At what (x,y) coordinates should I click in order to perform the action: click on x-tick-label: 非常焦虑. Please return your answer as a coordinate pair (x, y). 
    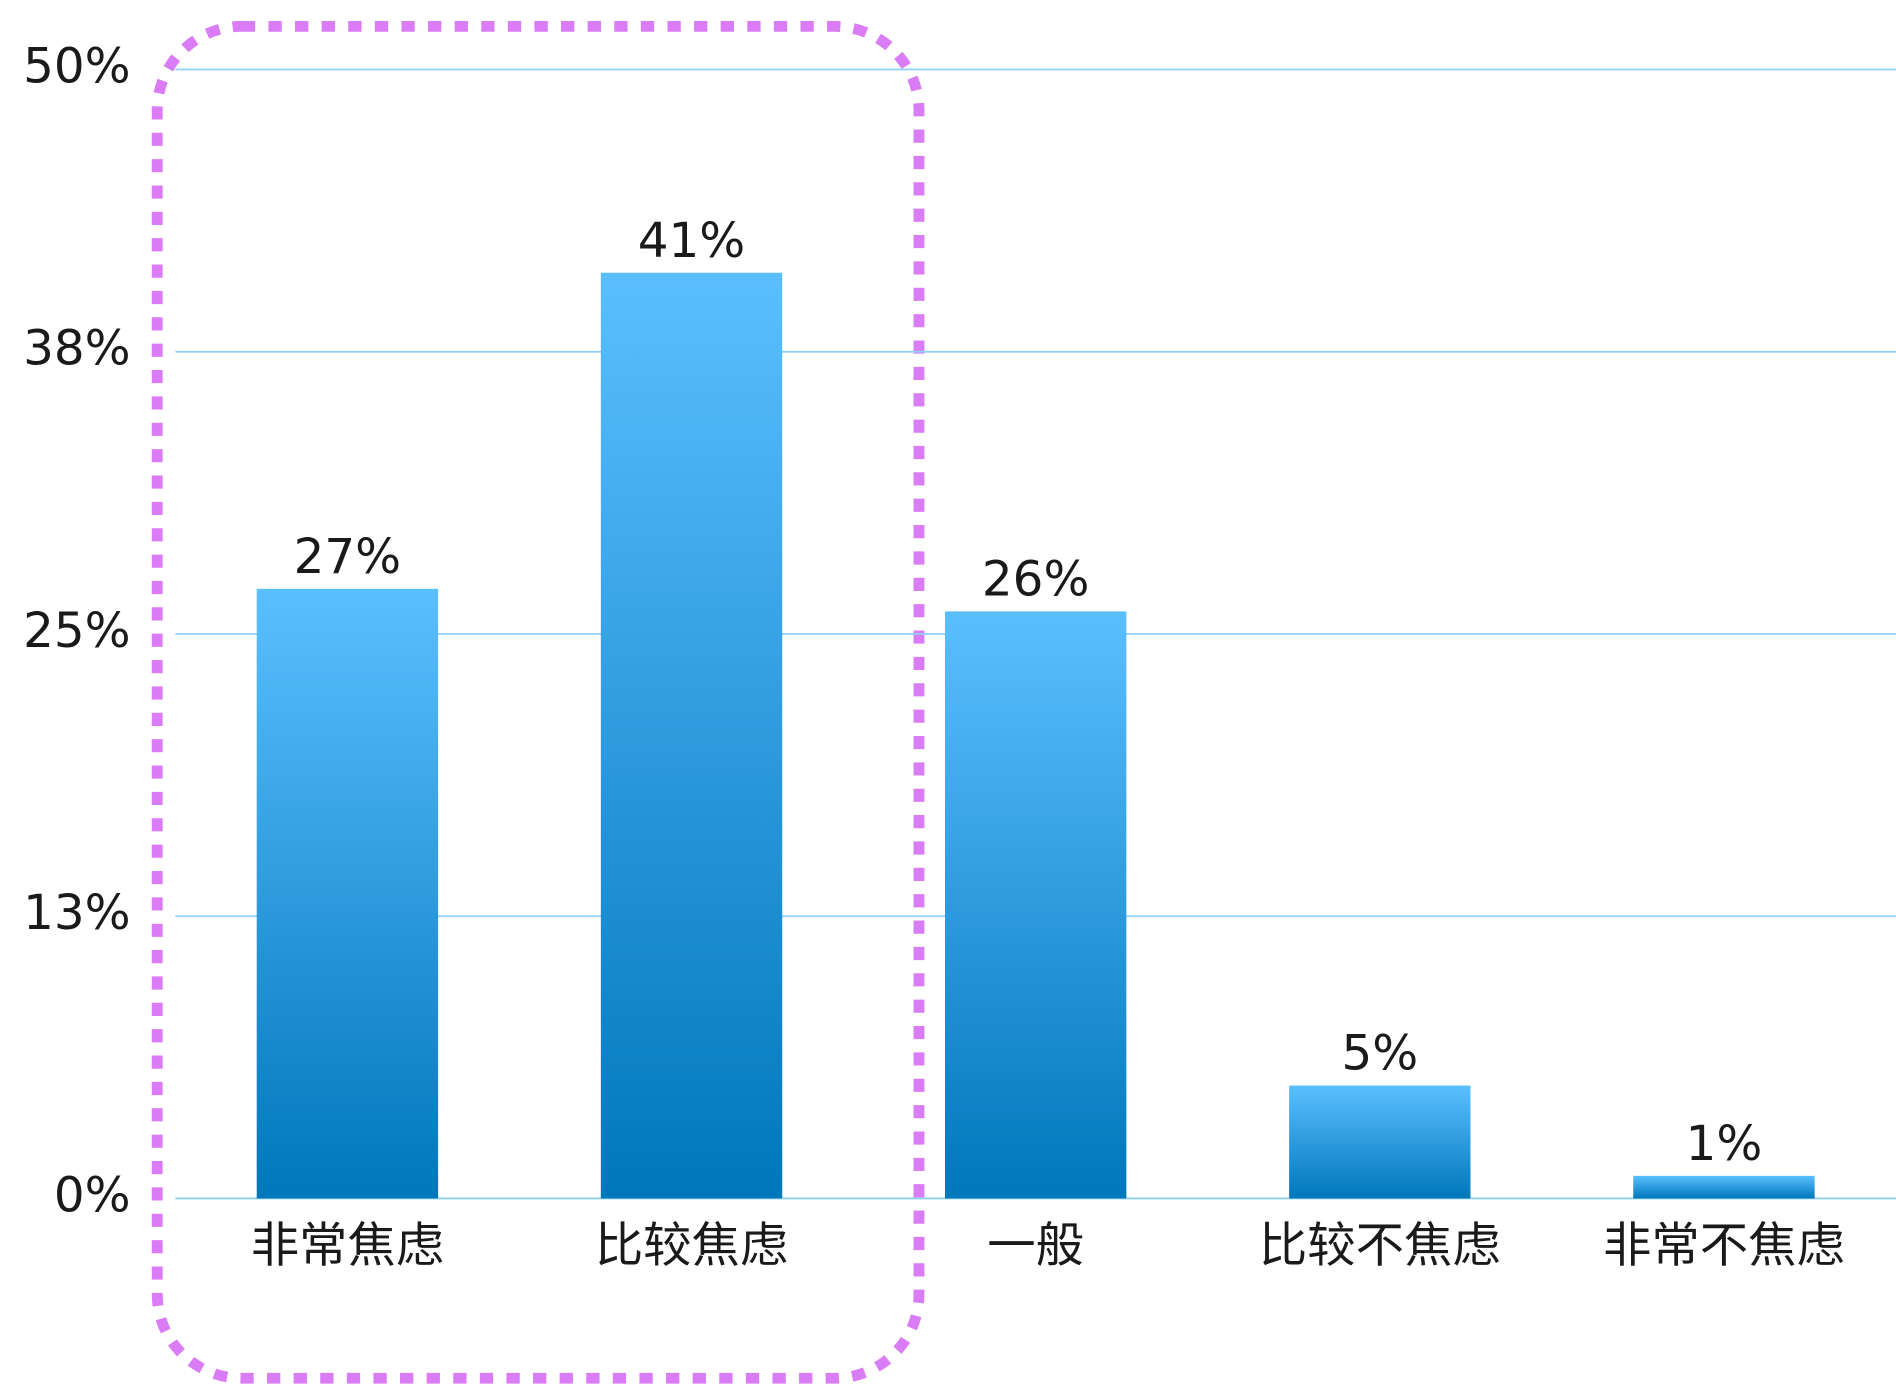
    Looking at the image, I should click on (347, 1246).